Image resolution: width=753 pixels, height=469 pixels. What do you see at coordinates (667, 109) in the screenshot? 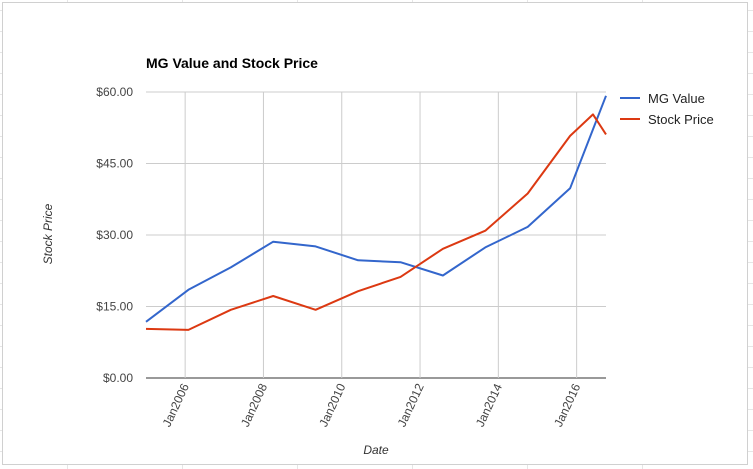
I see `legend: MG Value Stock Price` at bounding box center [667, 109].